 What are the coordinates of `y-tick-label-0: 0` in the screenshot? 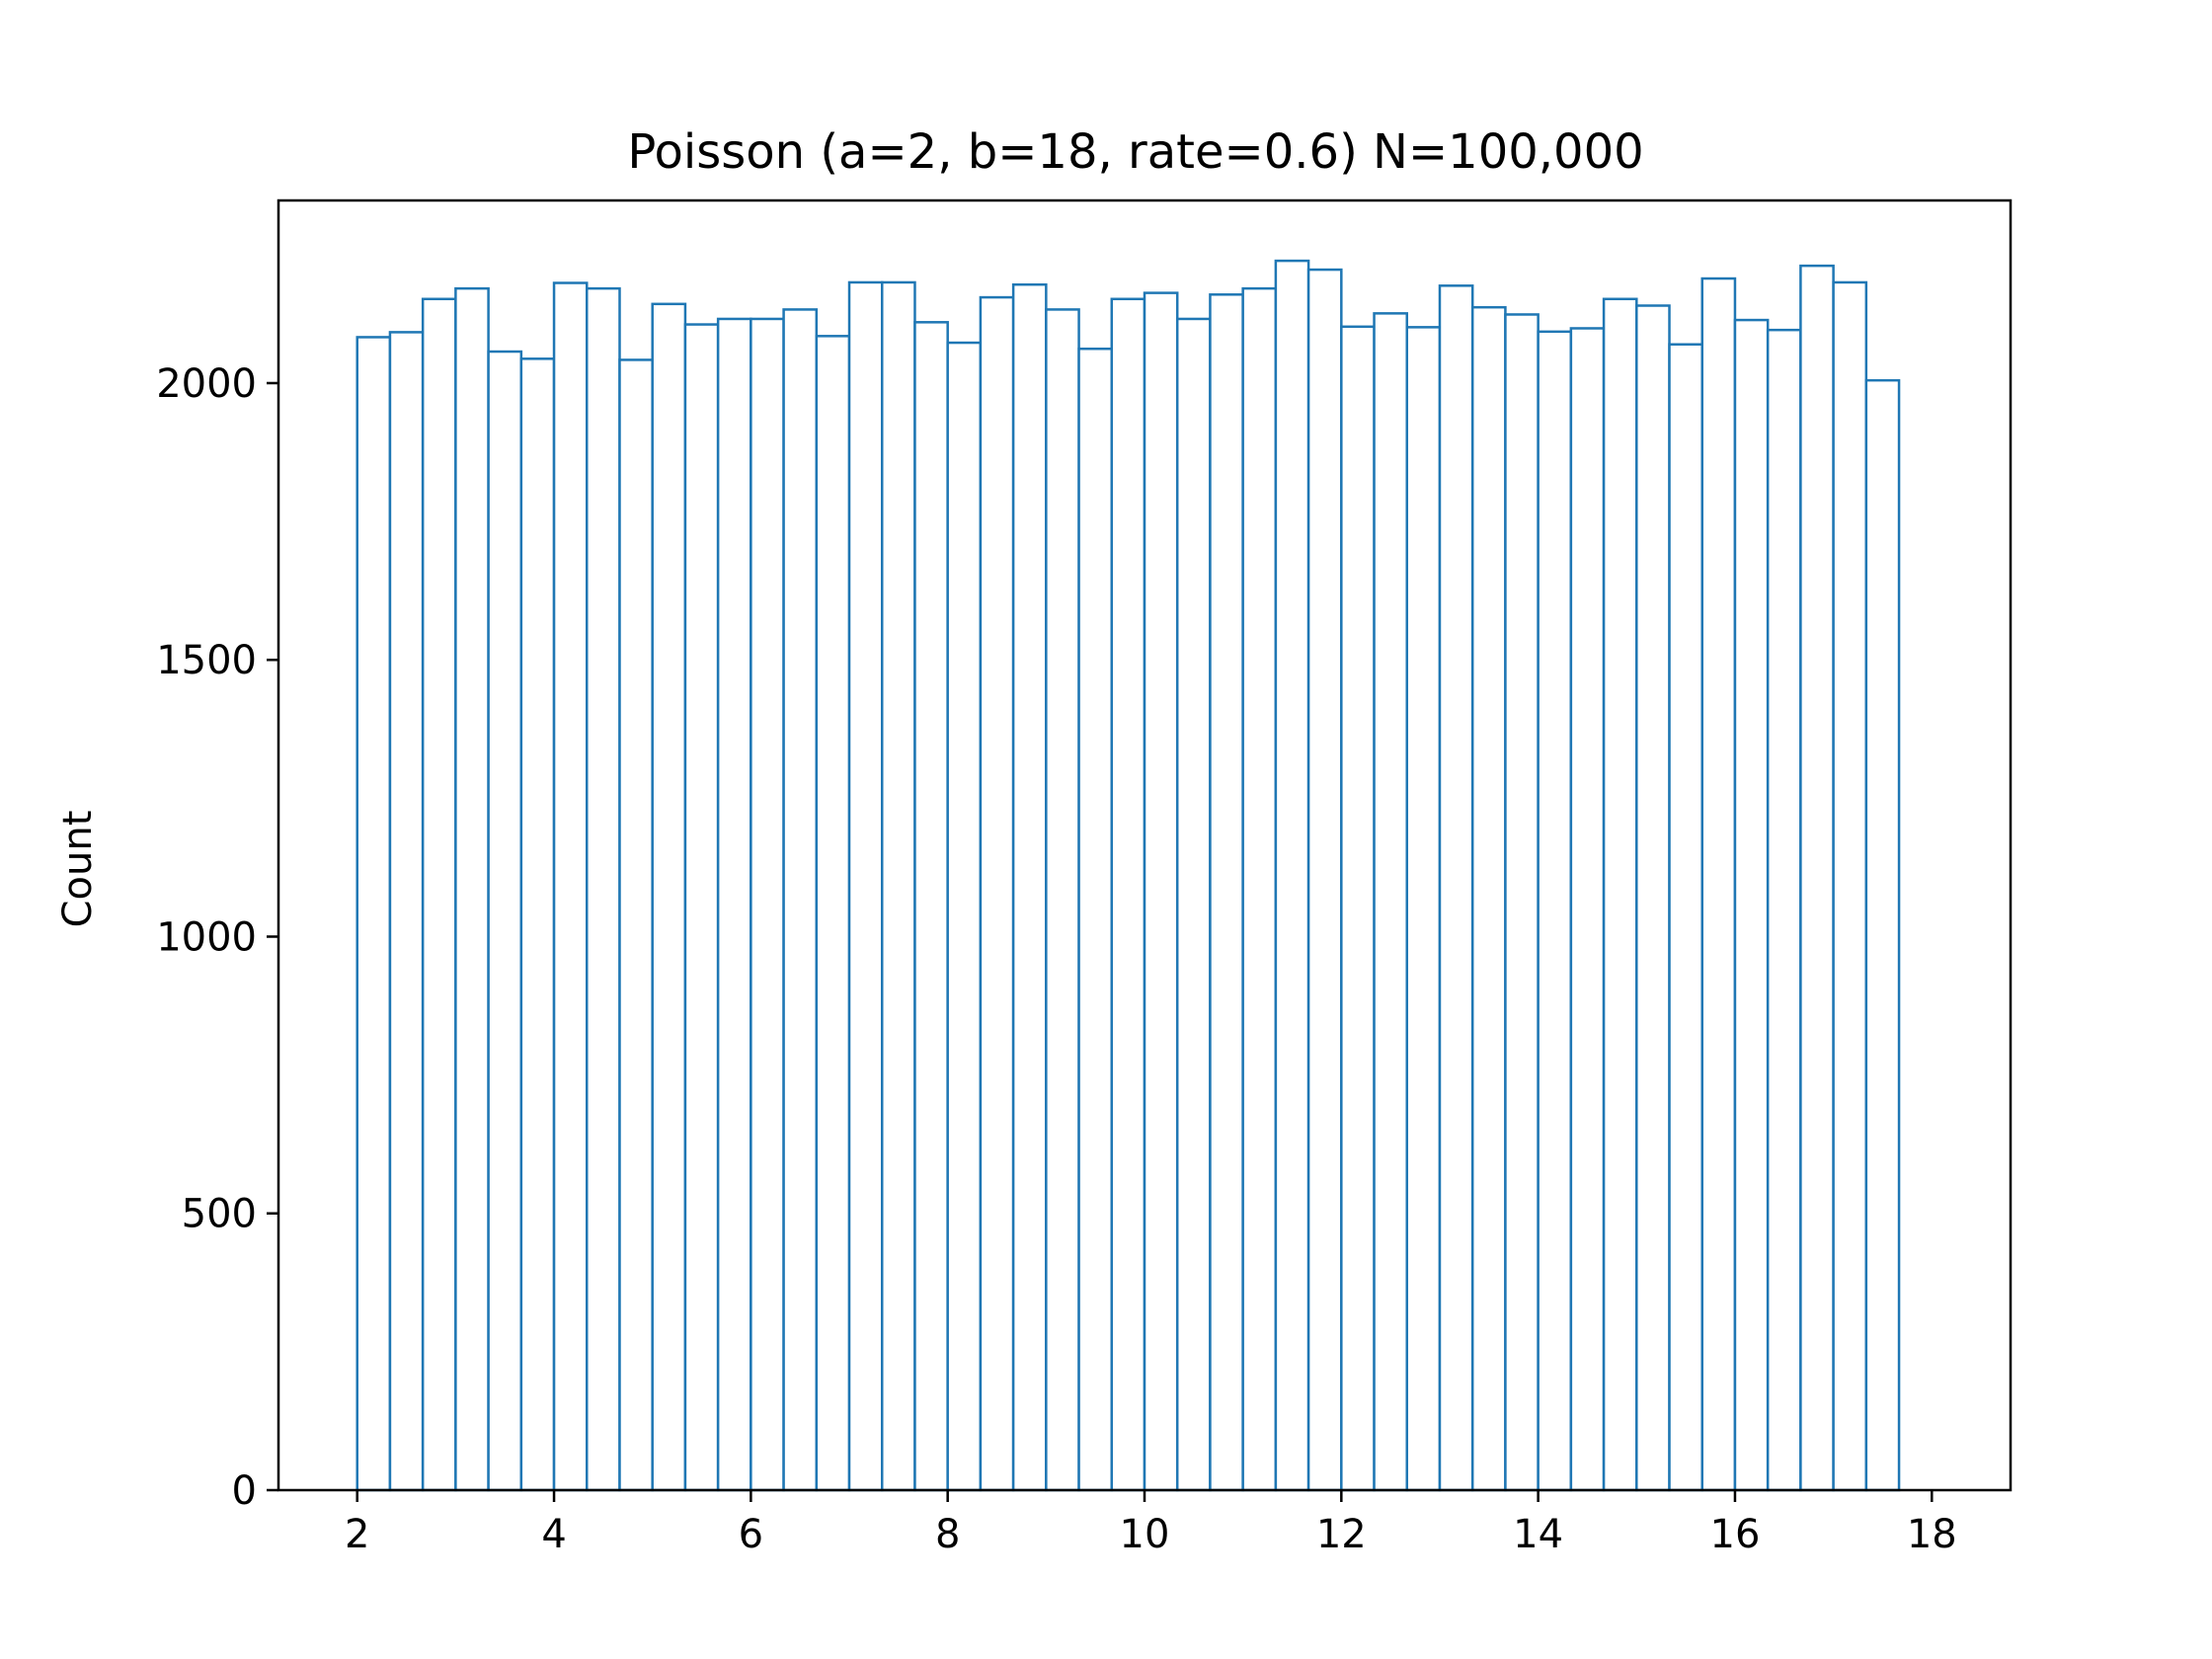 It's located at (245, 1491).